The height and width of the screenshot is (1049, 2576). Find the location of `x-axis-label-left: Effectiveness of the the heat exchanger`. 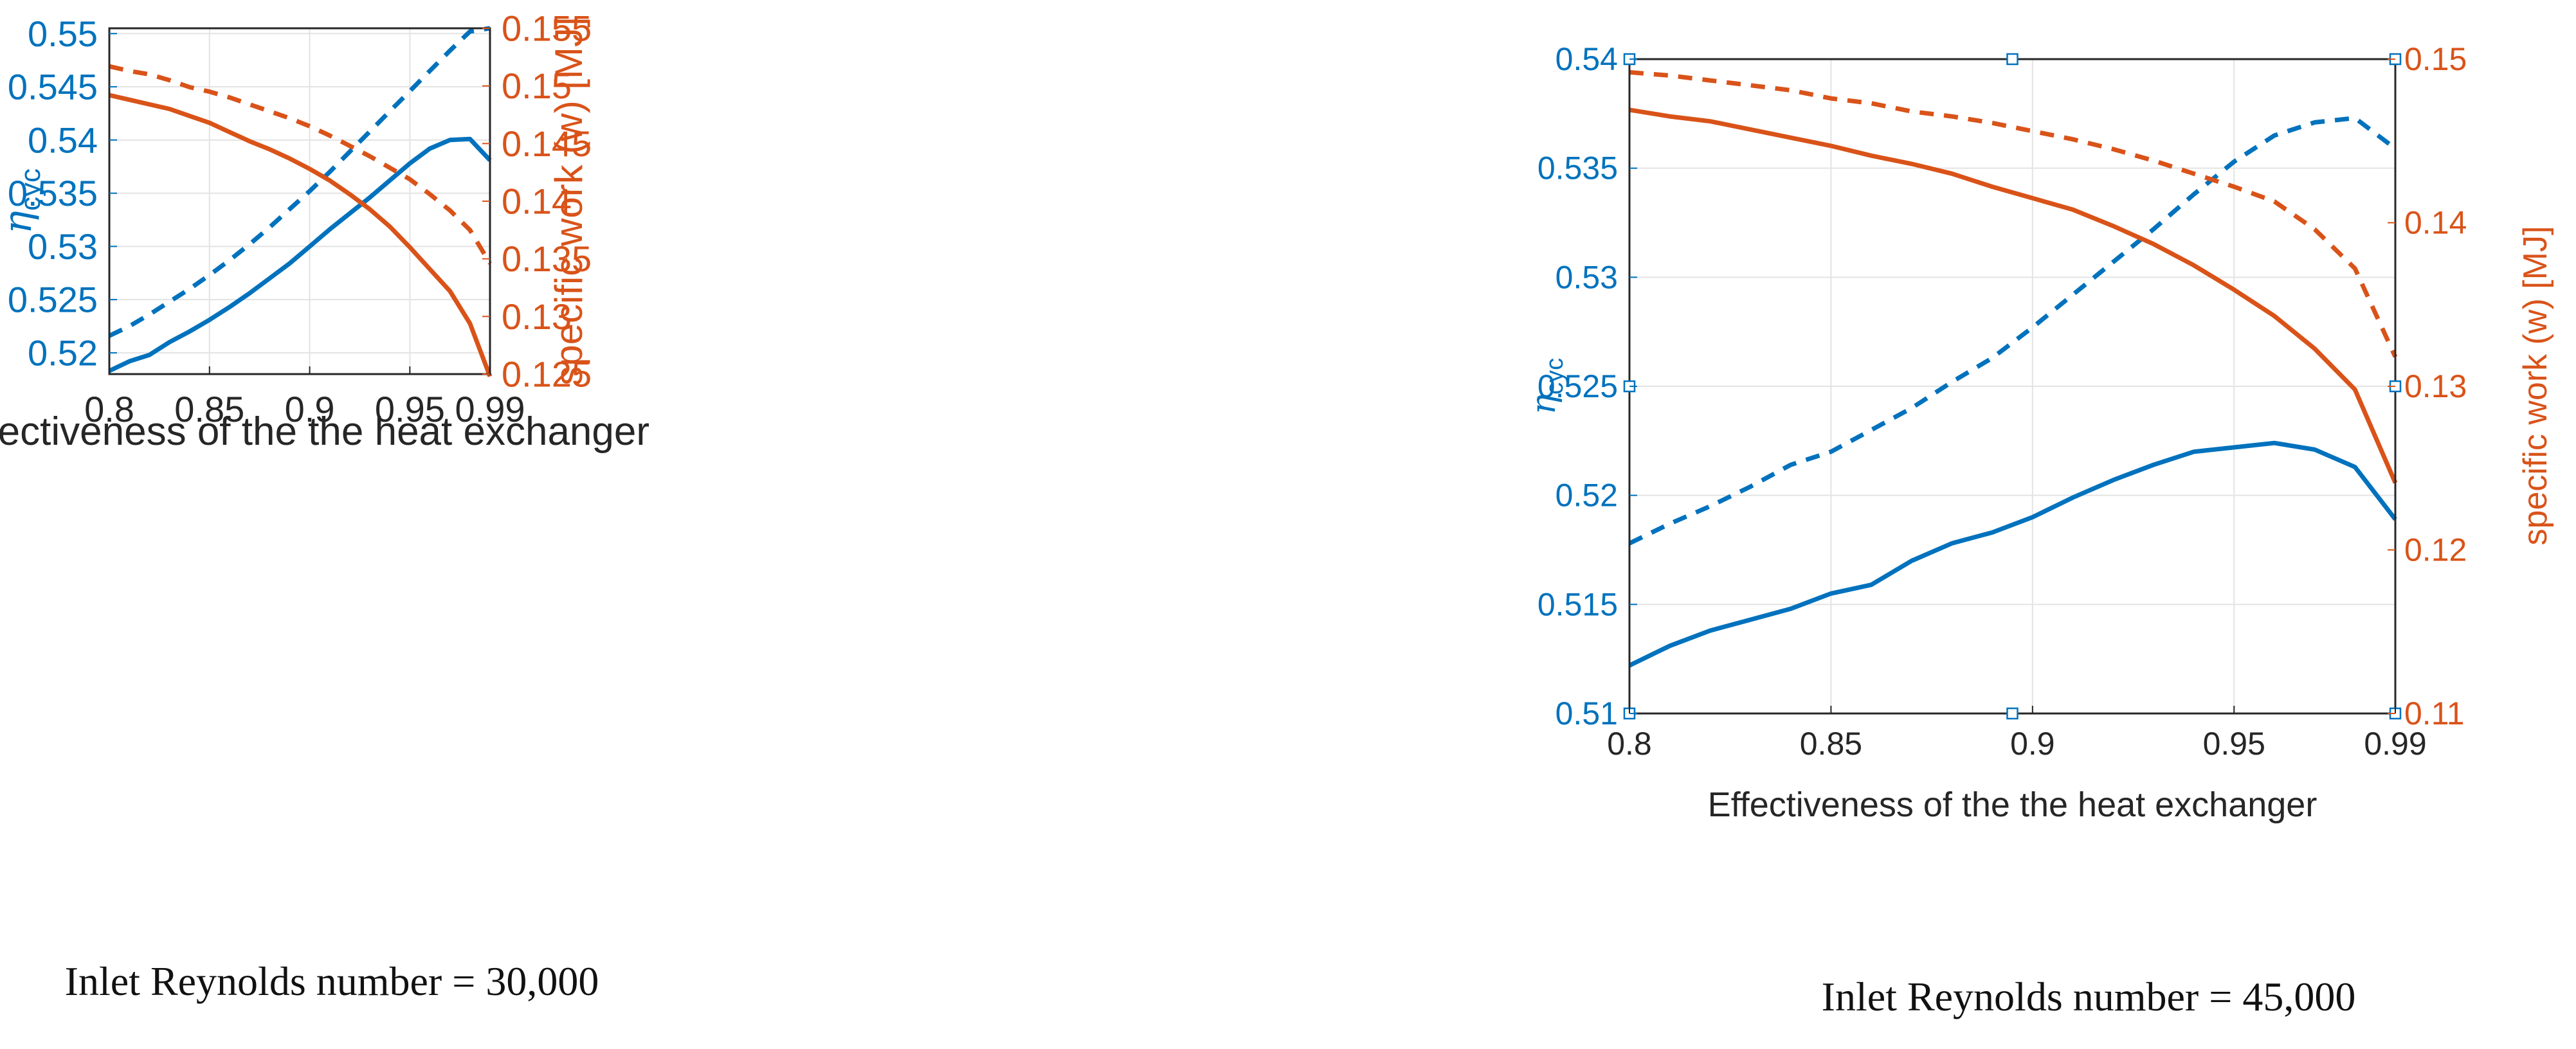

x-axis-label-left: Effectiveness of the the heat exchanger is located at coordinates (324, 431).